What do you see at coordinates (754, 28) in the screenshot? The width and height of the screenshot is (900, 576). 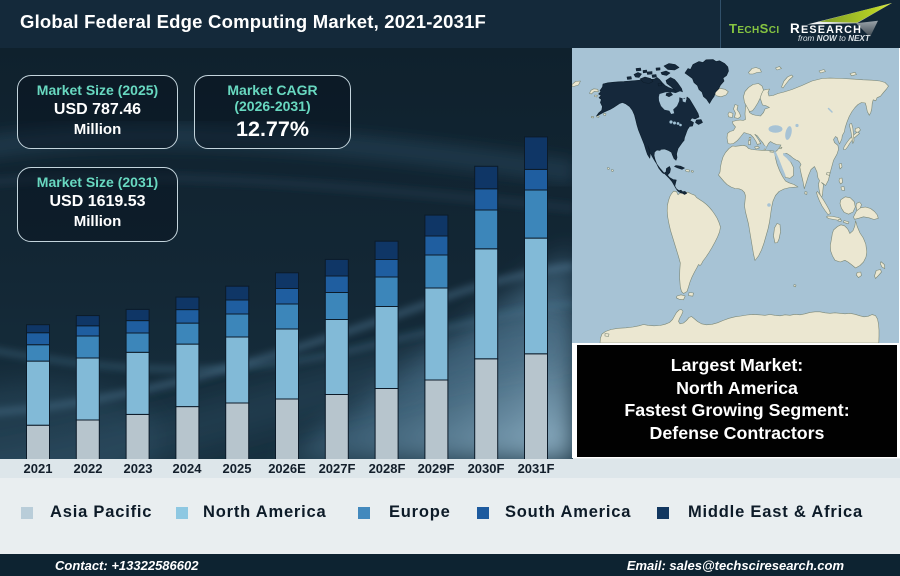 I see `svg-text: TECHSCI` at bounding box center [754, 28].